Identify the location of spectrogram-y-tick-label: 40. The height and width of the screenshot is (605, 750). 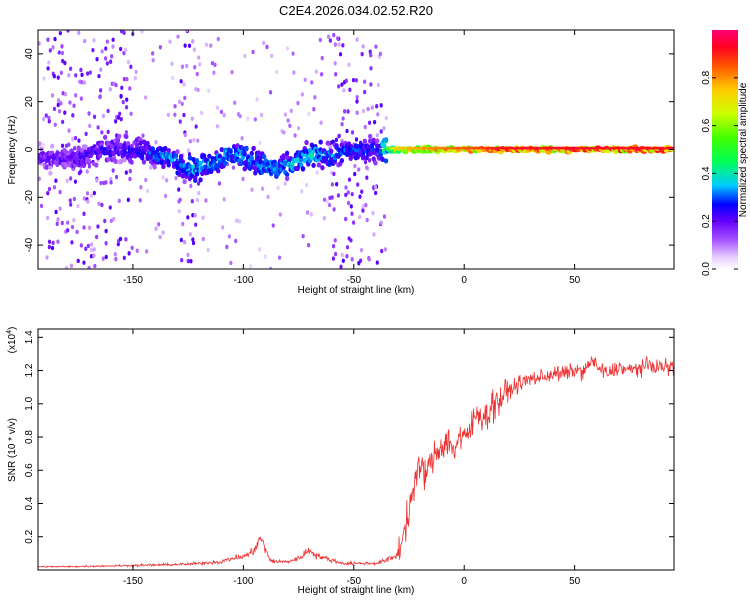
(29, 54).